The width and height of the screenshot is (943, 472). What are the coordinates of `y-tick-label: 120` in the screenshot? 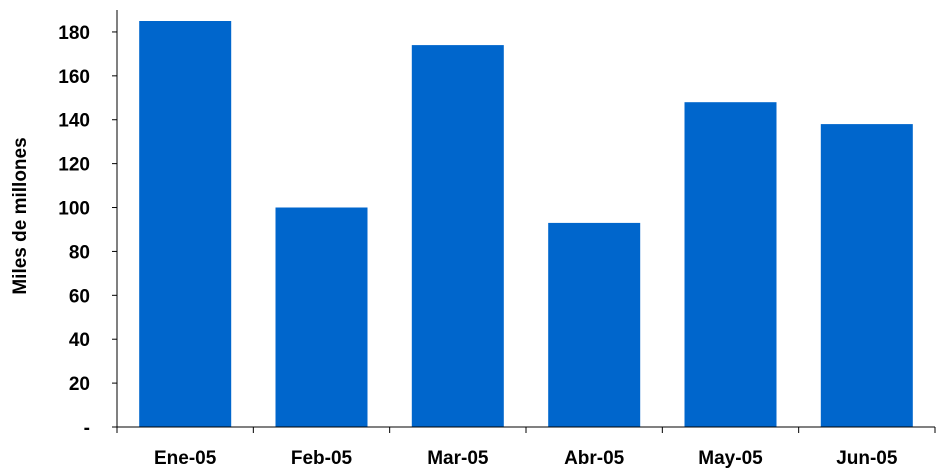 It's located at (74, 165).